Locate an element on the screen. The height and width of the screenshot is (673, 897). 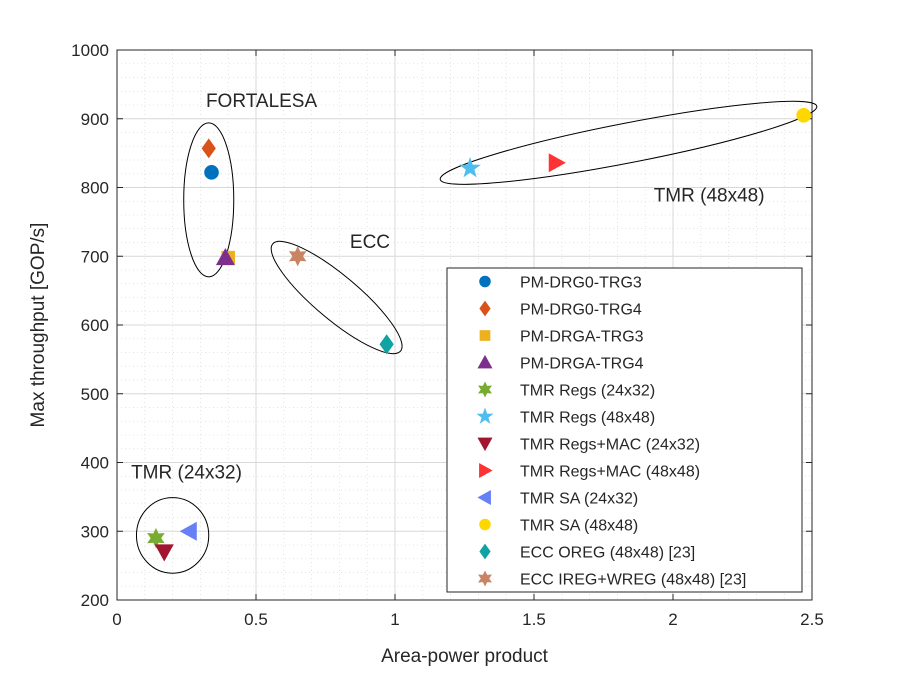
y-tick-label: 700 is located at coordinates (95, 256).